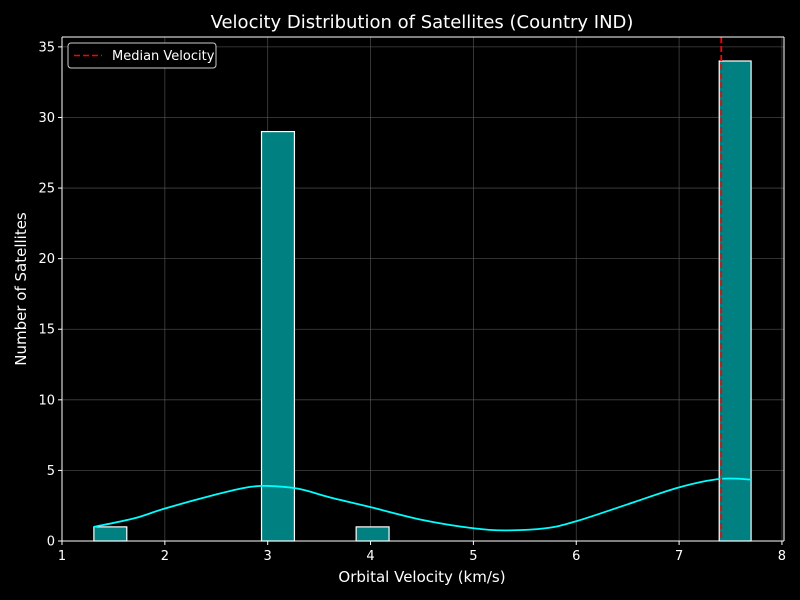  Describe the element at coordinates (51, 542) in the screenshot. I see `y-tick-label: 0` at that location.